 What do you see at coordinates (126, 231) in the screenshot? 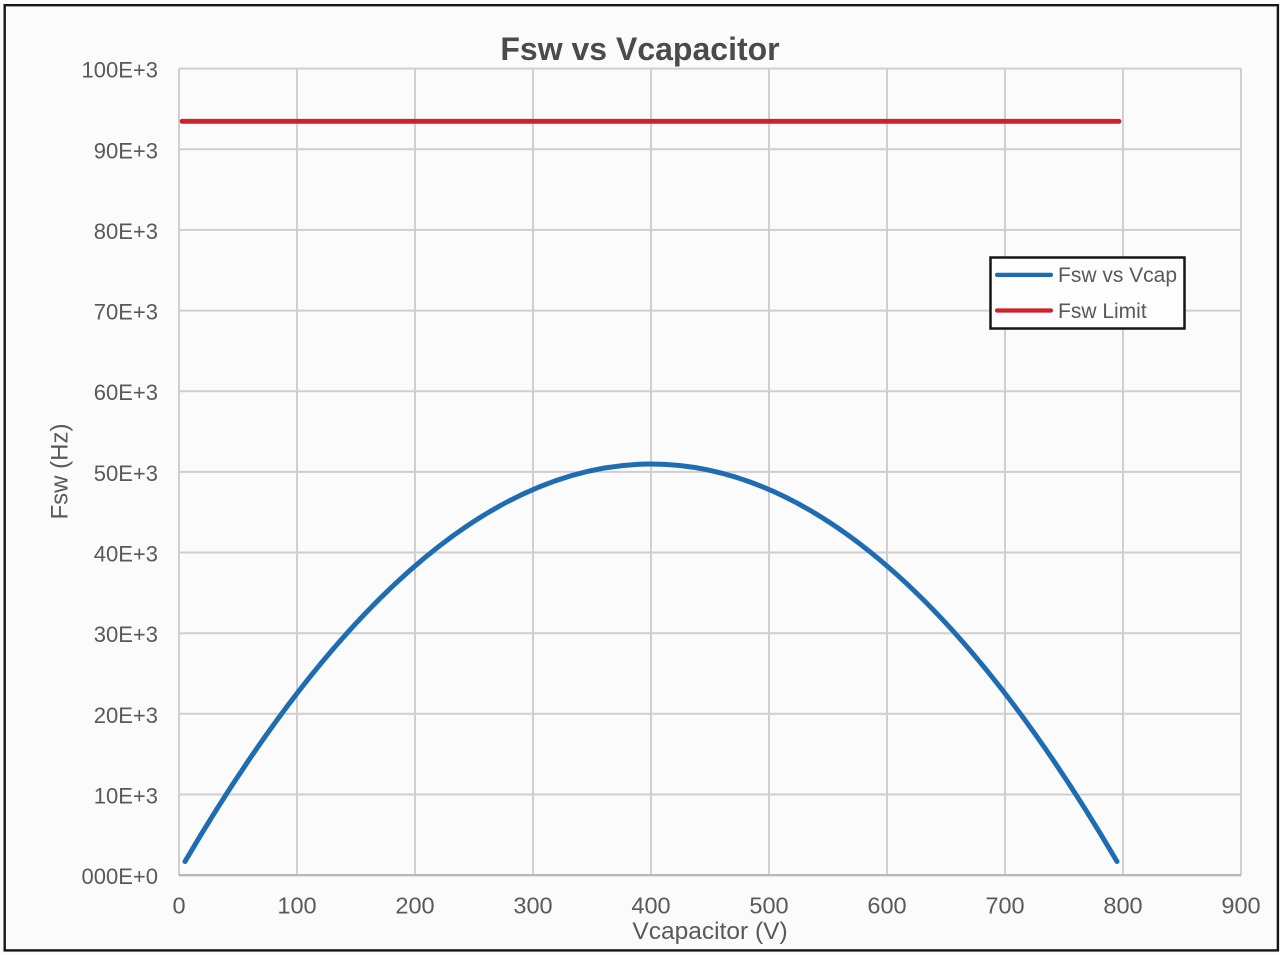
I see `svg-text: 80E+3` at bounding box center [126, 231].